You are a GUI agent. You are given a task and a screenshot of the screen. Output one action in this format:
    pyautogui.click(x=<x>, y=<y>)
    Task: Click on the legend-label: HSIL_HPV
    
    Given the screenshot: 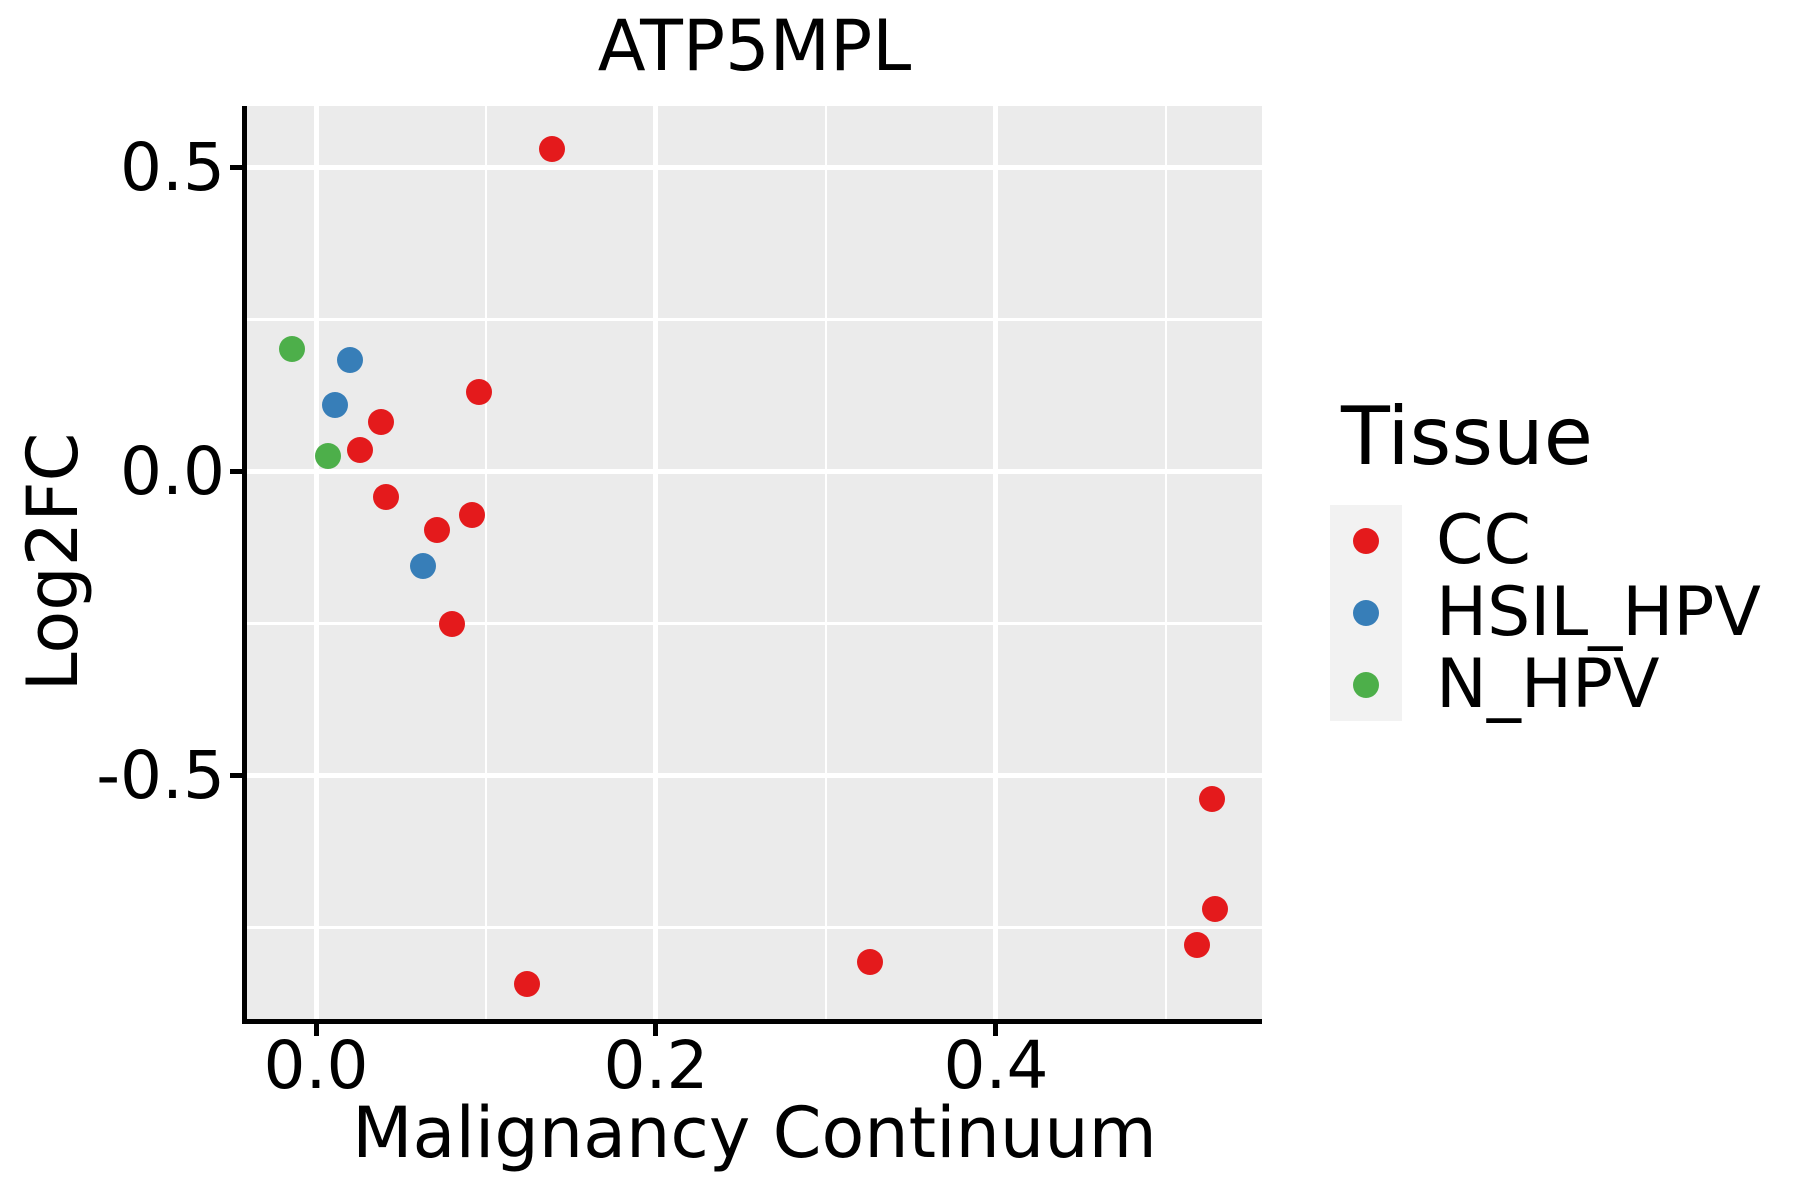 What is the action you would take?
    pyautogui.click(x=1598, y=612)
    